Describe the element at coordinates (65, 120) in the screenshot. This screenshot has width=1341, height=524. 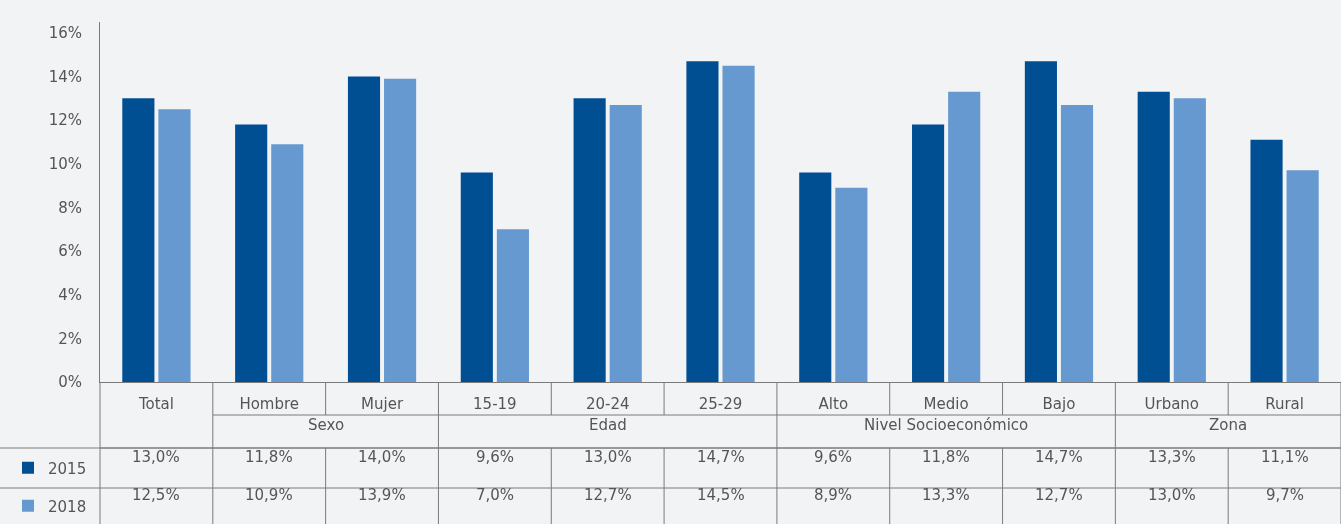
I see `y-tick-label: 12%` at that location.